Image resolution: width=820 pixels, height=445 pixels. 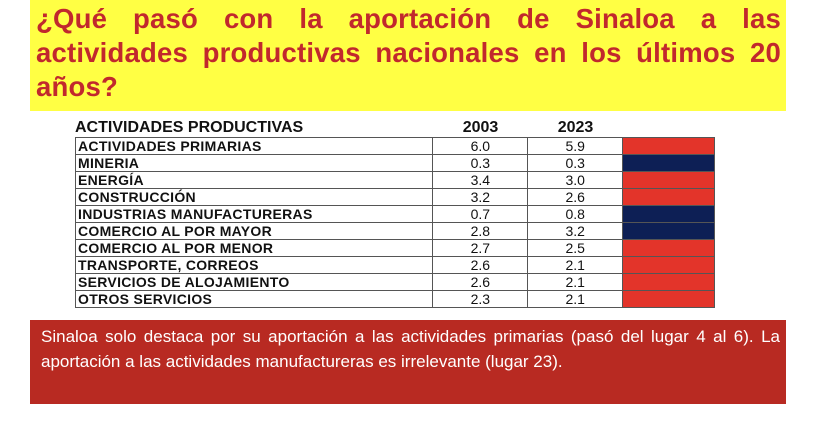 I want to click on value-2023: 5.9, so click(x=576, y=146).